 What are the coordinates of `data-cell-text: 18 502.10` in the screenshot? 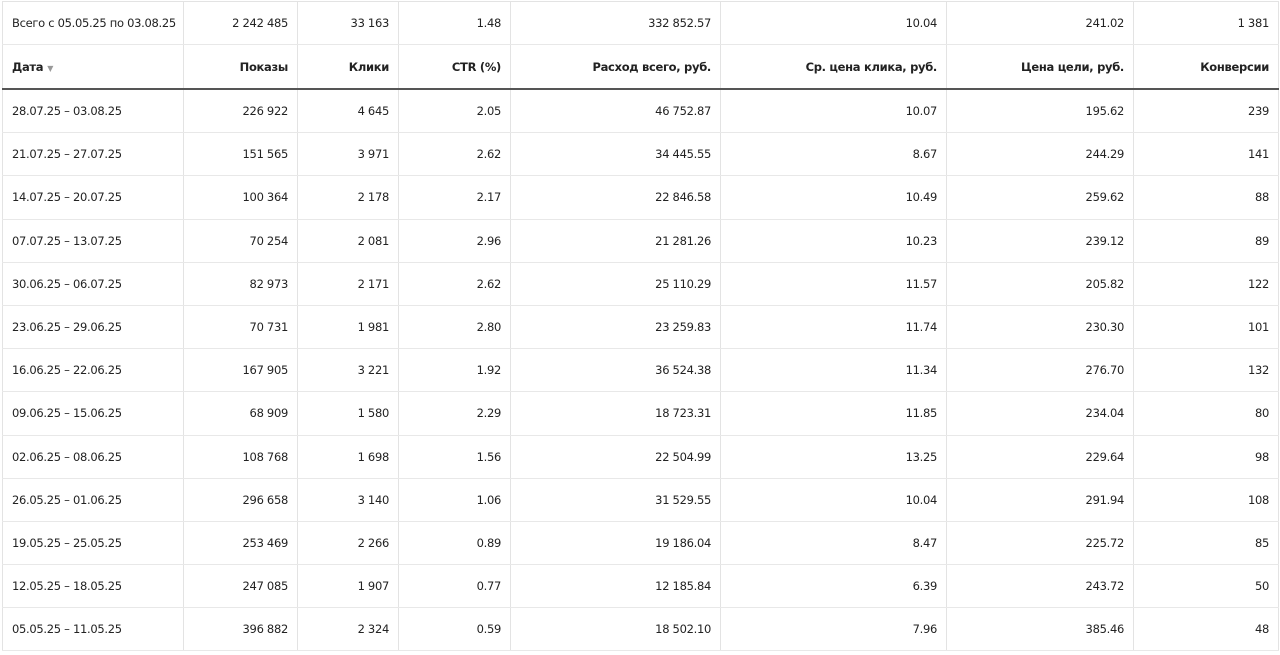 It's located at (683, 629).